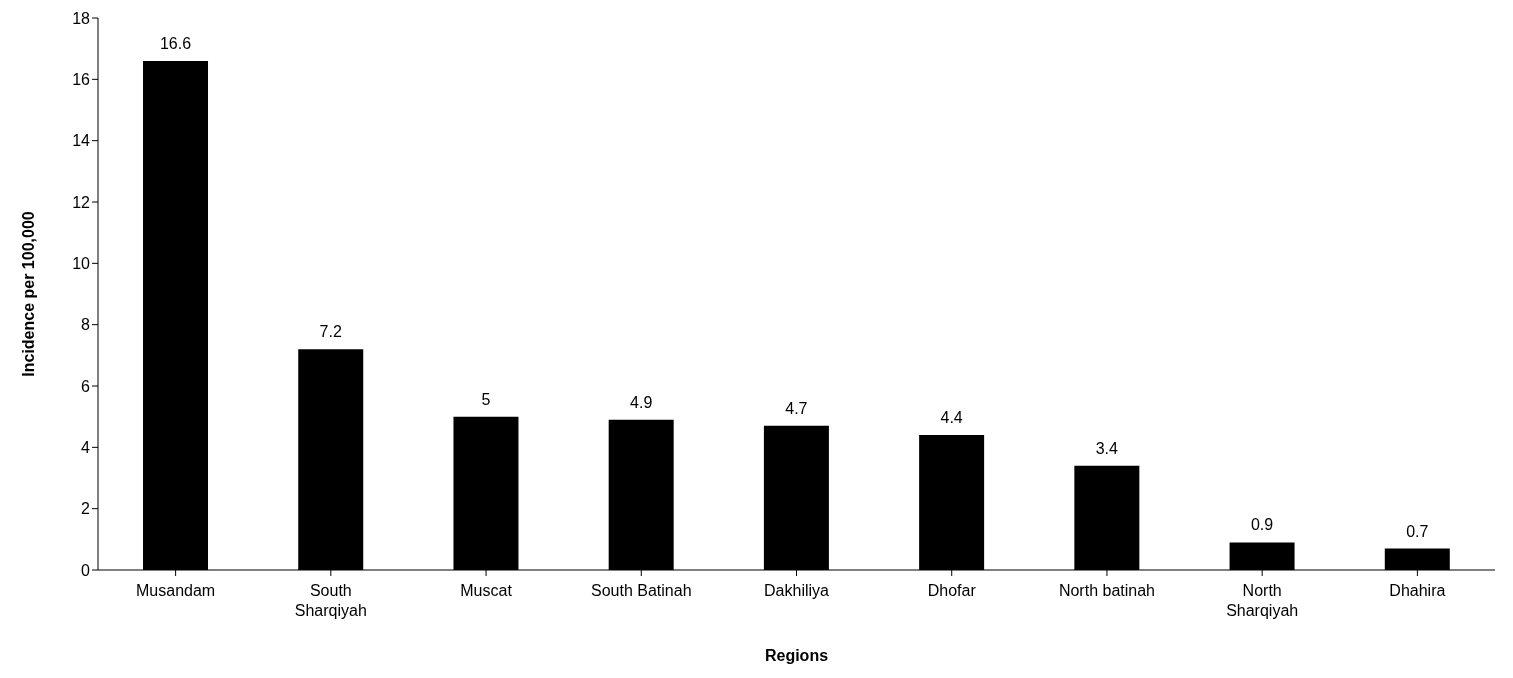 The image size is (1513, 678). I want to click on data-label: 4.9, so click(641, 402).